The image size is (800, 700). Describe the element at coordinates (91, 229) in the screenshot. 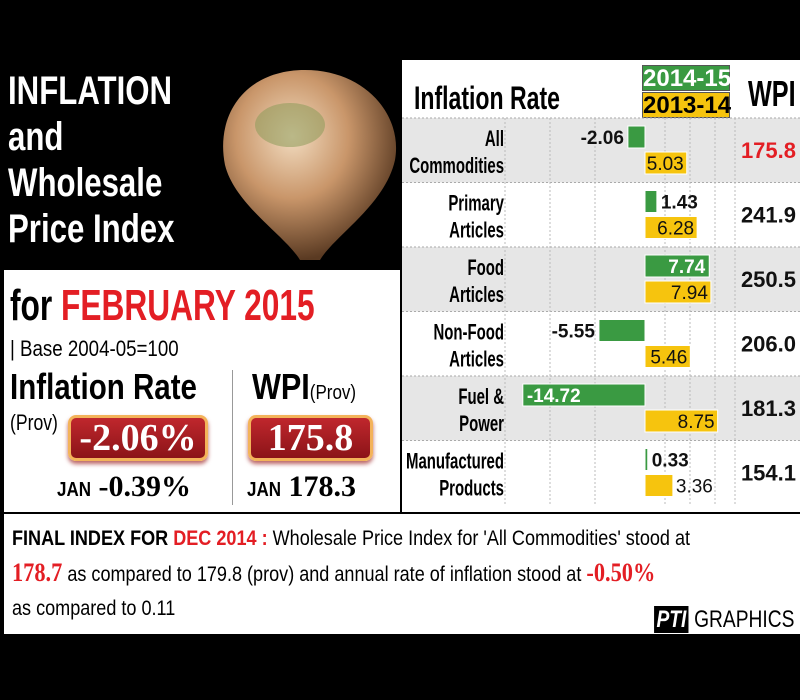

I see `title-line: Price Index` at that location.